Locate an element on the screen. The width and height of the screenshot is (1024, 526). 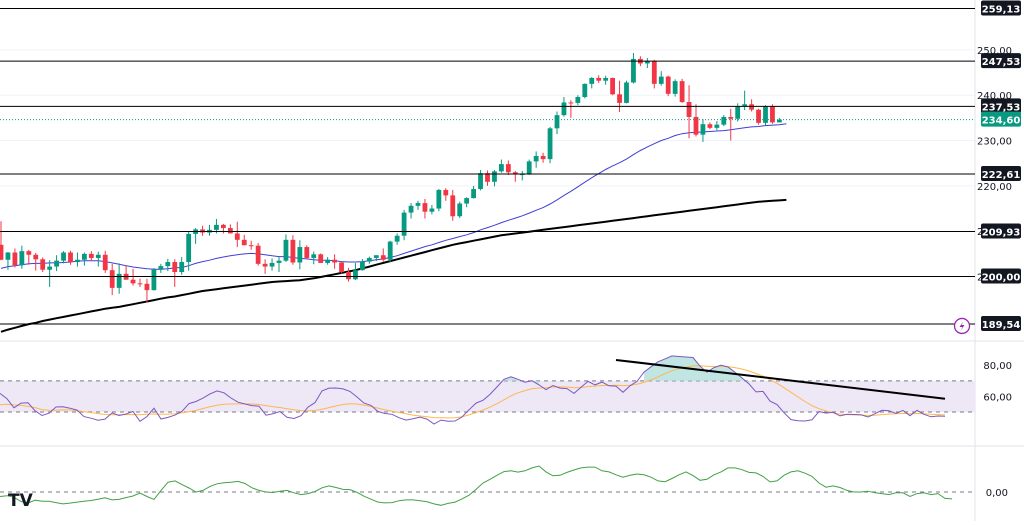
last-price-tag is located at coordinates (1001, 119).